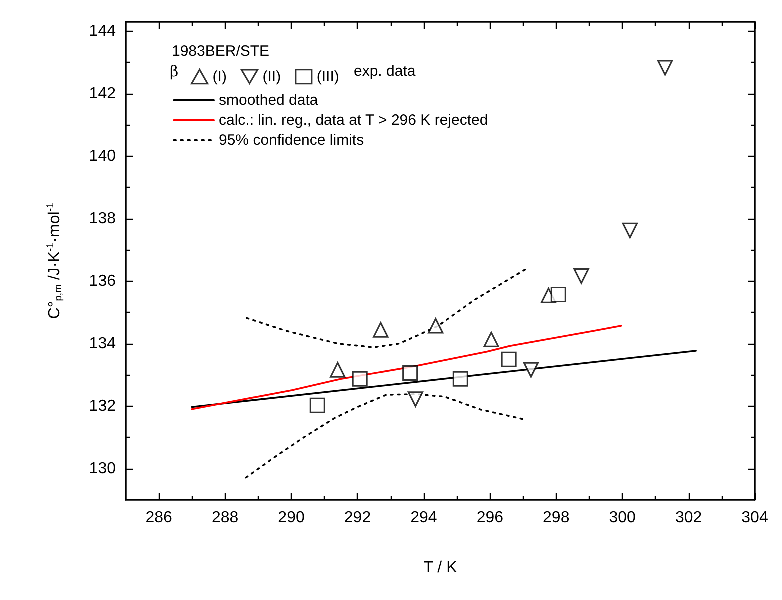  I want to click on x-tick-label: 288, so click(225, 518).